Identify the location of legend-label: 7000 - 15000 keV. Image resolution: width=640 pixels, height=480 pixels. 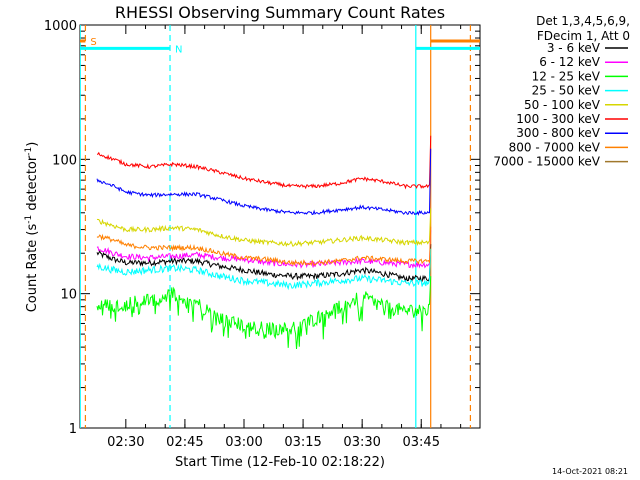
(546, 162).